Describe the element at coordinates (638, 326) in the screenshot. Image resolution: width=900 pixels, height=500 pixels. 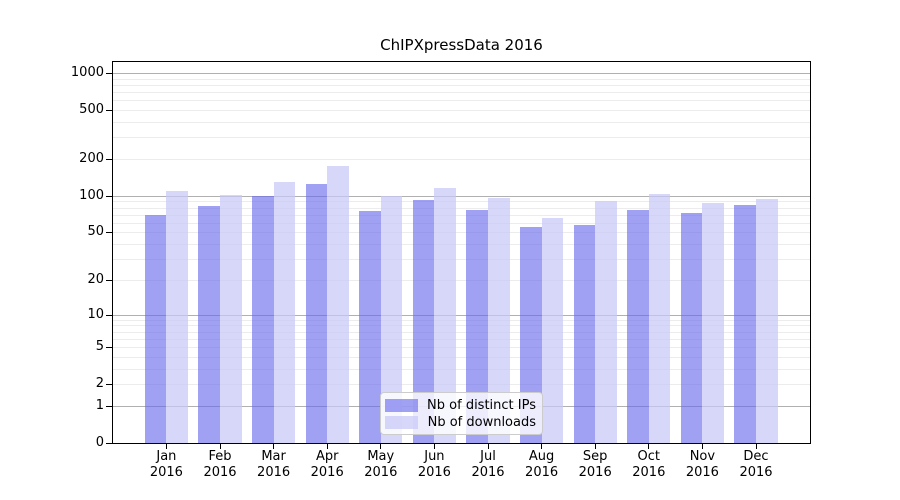
I see `bar-ips-oct` at that location.